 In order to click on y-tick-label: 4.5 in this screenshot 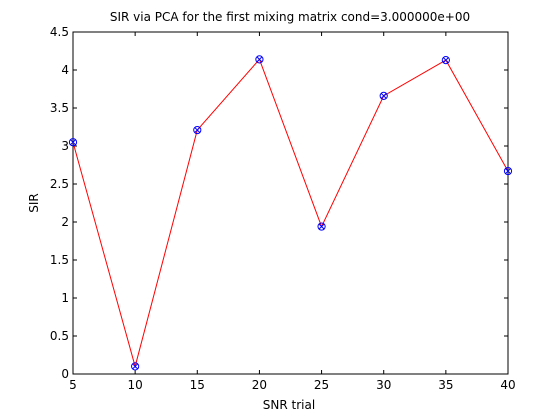, I will do `click(59, 32)`.